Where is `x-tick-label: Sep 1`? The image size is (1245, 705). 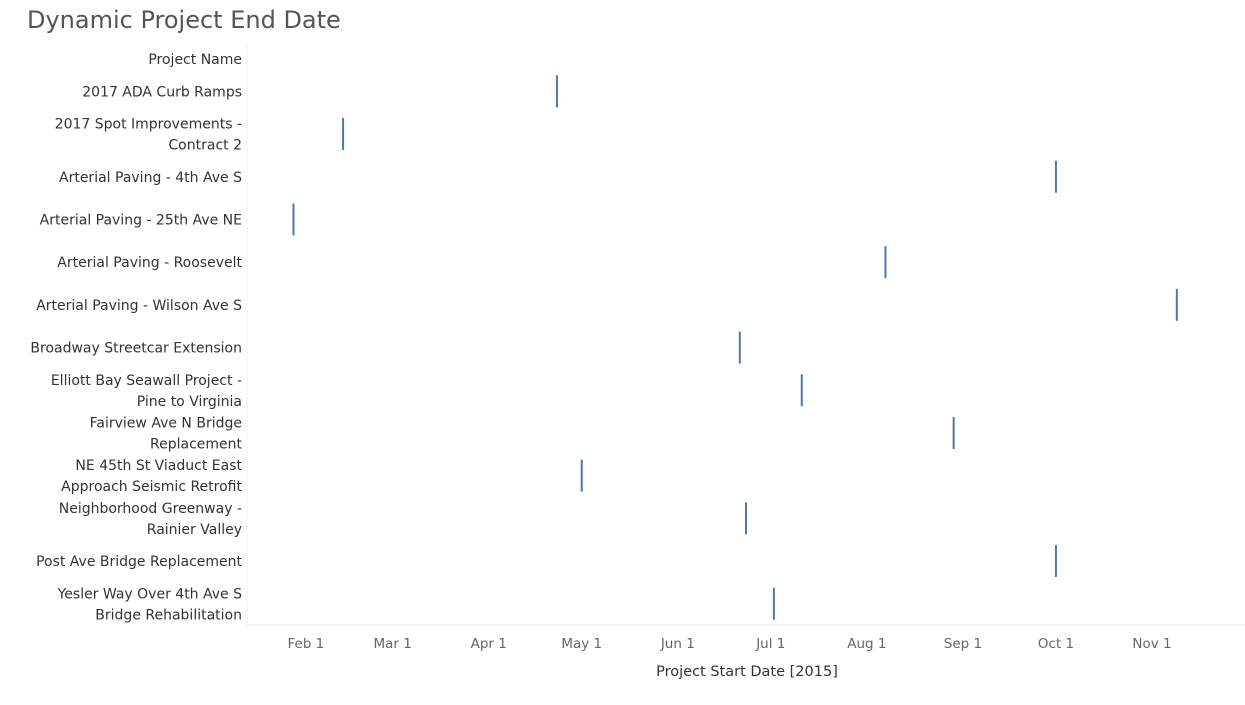 x-tick-label: Sep 1 is located at coordinates (963, 644).